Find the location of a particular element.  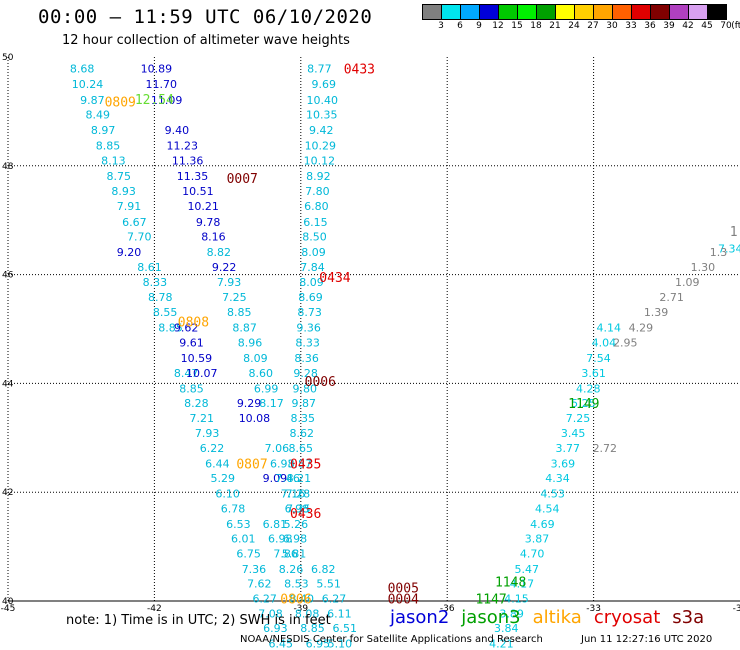

swh-label: 6.51 is located at coordinates (344, 628).